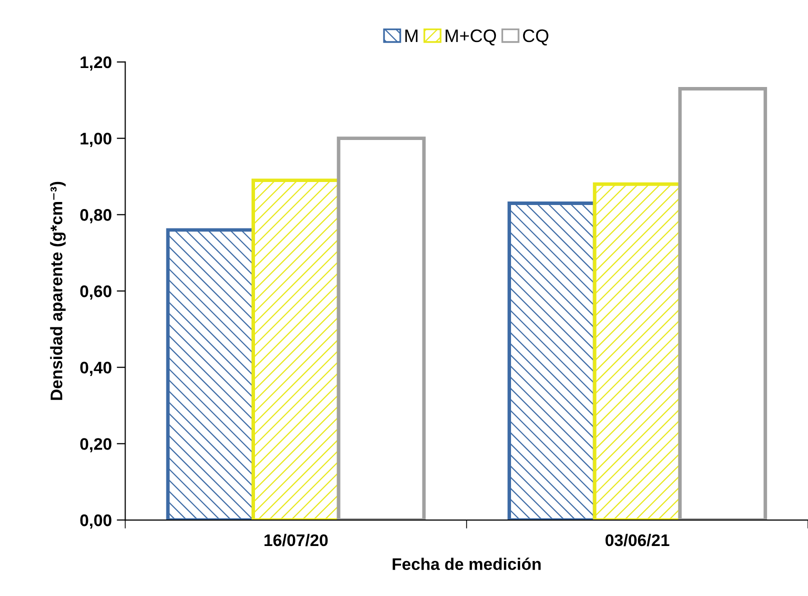 Image resolution: width=808 pixels, height=596 pixels. I want to click on x-tick-label: 03/06/21, so click(638, 540).